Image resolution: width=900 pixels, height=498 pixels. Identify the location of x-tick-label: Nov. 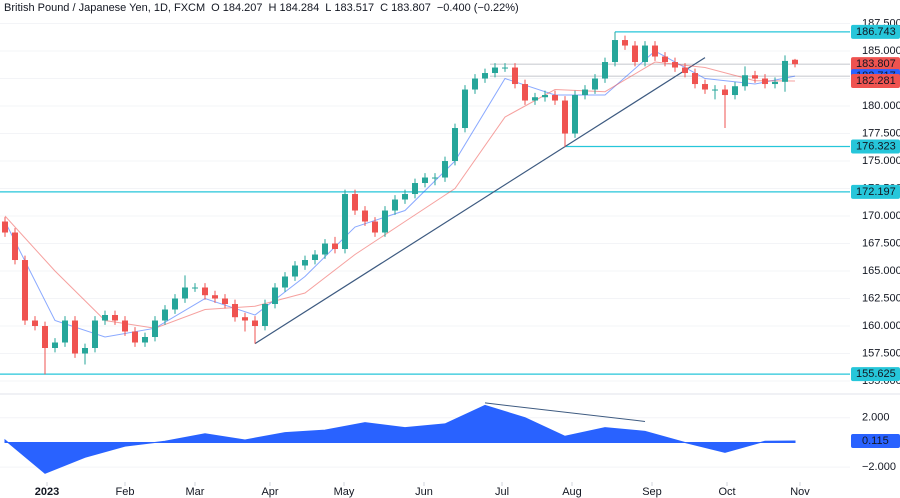
(800, 492).